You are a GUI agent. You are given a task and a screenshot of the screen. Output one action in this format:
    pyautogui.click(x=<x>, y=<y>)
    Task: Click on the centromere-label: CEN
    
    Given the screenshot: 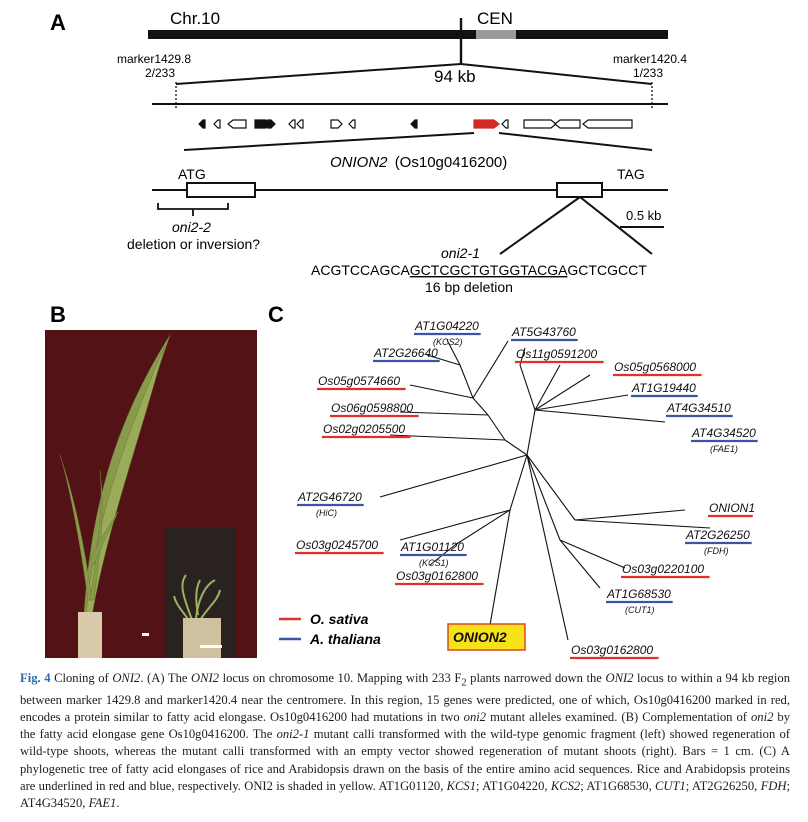 What is the action you would take?
    pyautogui.click(x=495, y=18)
    